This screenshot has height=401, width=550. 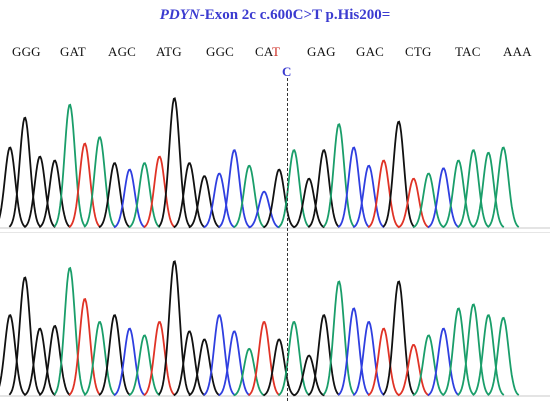 I want to click on top-peak-12-G, so click(x=174, y=162).